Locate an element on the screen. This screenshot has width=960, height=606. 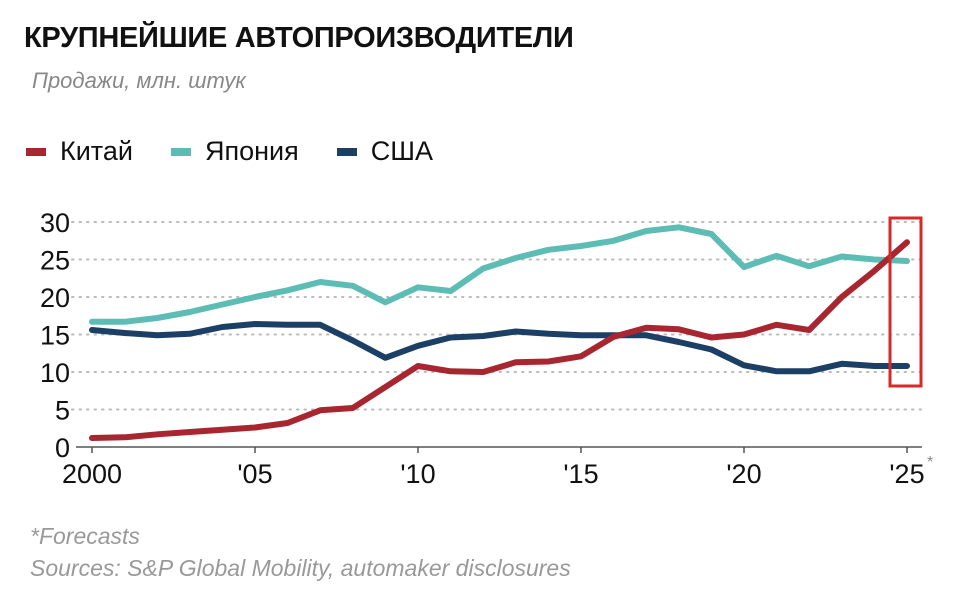
y-tick-label: 5 is located at coordinates (62, 411).